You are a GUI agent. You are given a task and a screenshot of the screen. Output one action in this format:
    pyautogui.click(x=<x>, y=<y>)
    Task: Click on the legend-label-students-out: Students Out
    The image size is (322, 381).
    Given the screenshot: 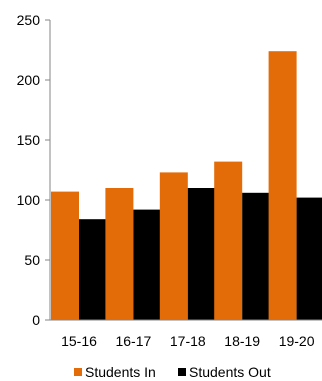 What is the action you would take?
    pyautogui.click(x=230, y=372)
    